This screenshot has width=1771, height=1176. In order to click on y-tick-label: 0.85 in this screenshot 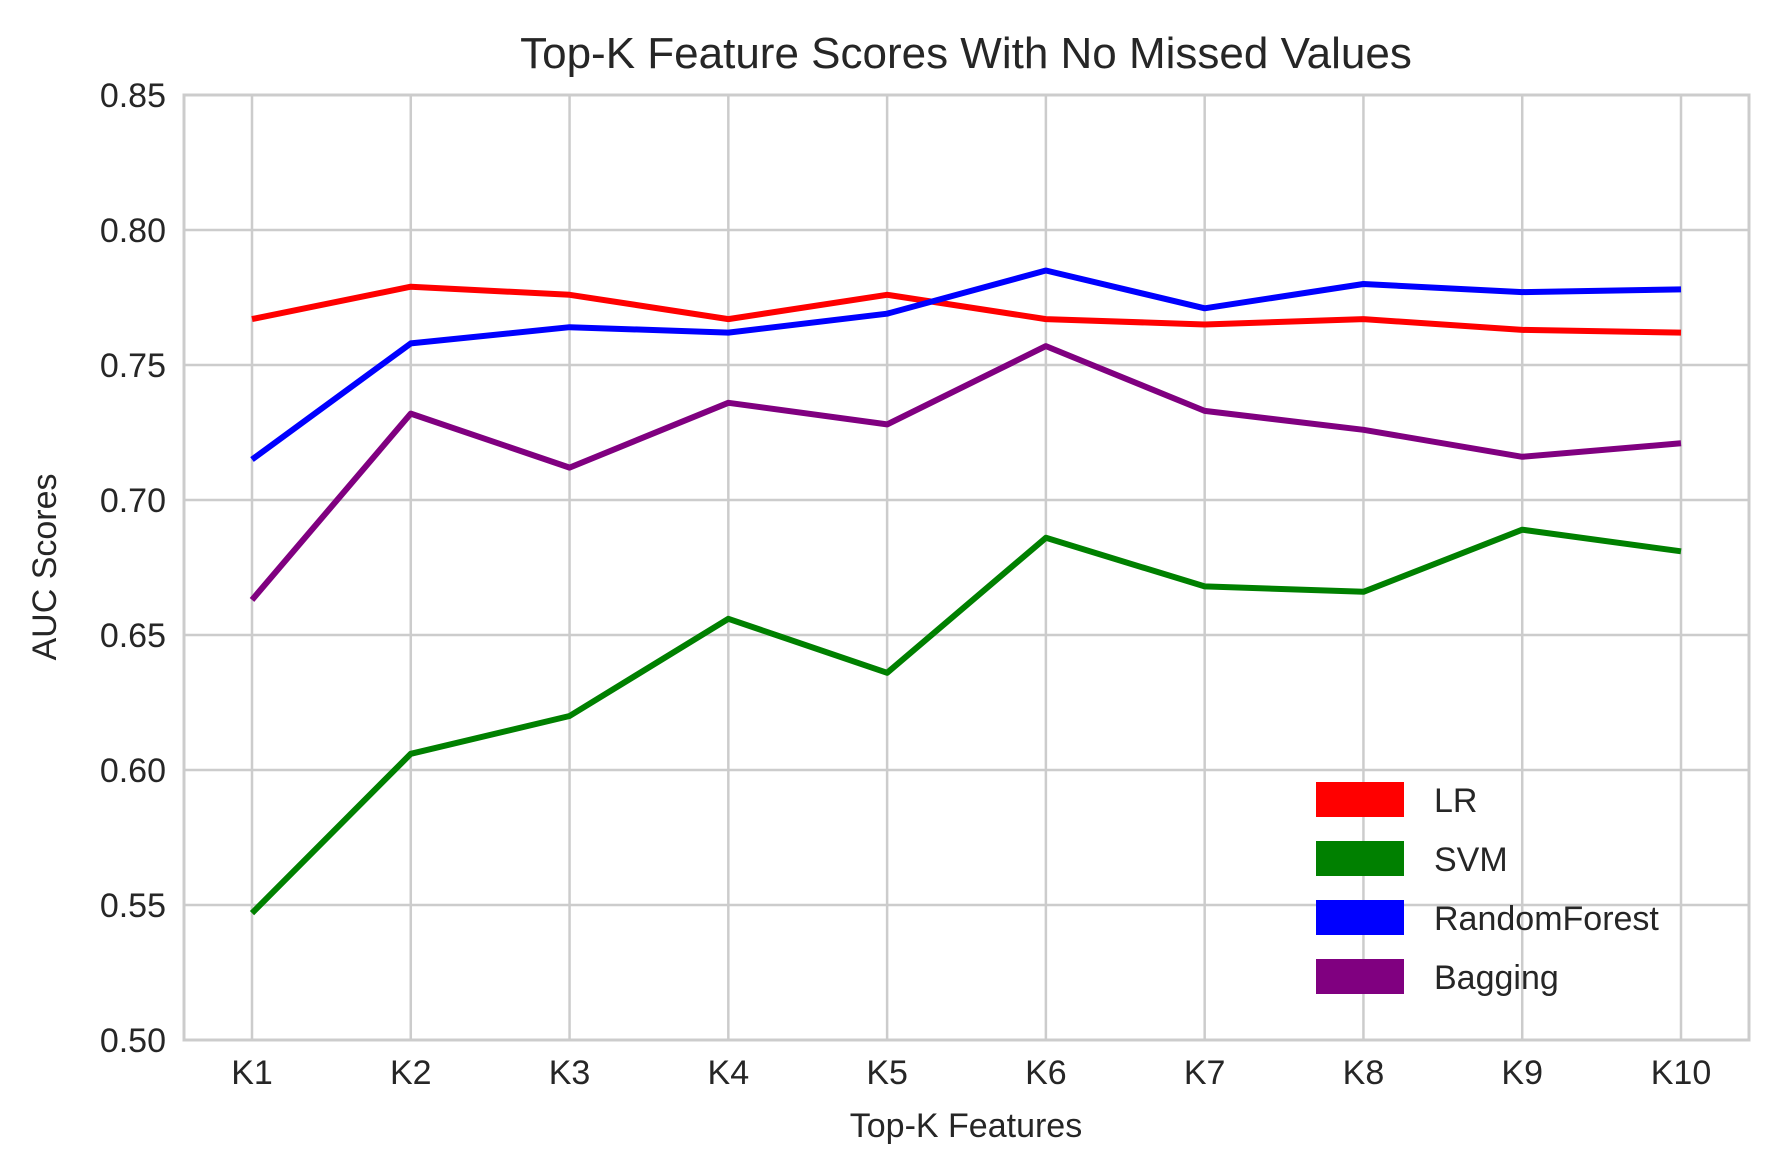, I will do `click(133, 96)`.